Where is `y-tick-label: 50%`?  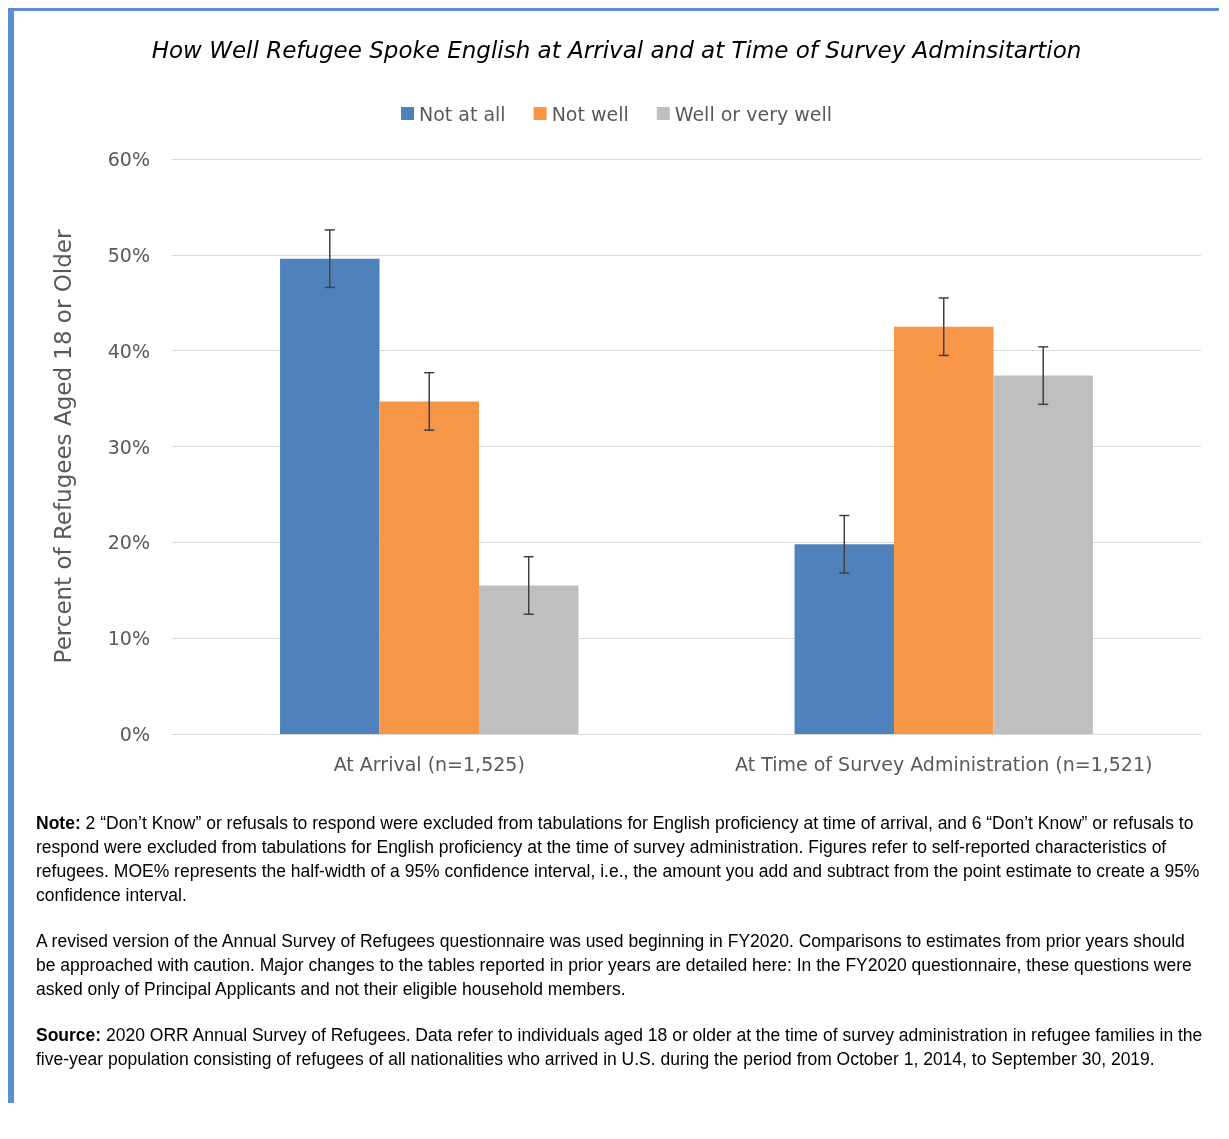 y-tick-label: 50% is located at coordinates (128, 254).